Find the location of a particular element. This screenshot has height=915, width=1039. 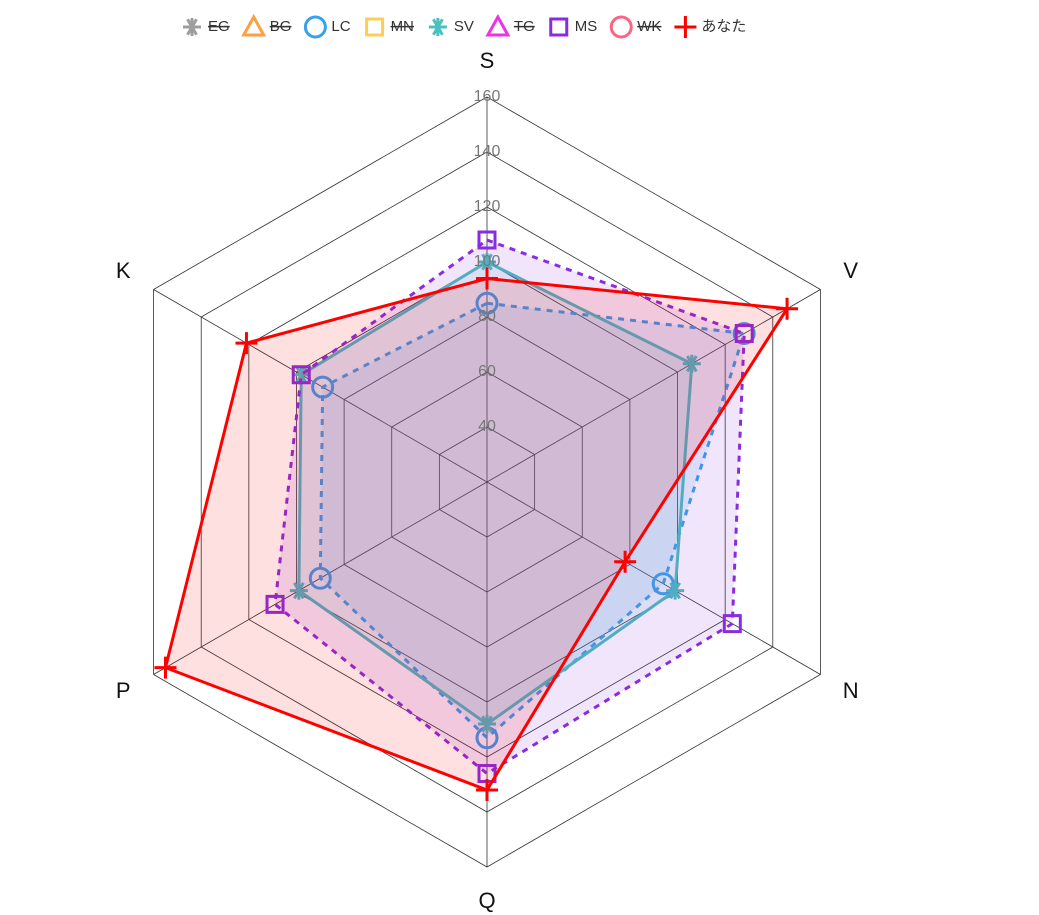

legend-label: SV is located at coordinates (464, 26).